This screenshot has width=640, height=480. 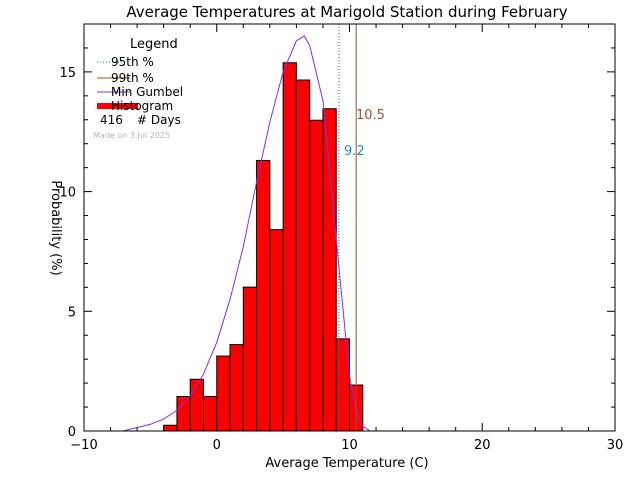 I want to click on y-tick-label: 15, so click(x=67, y=73).